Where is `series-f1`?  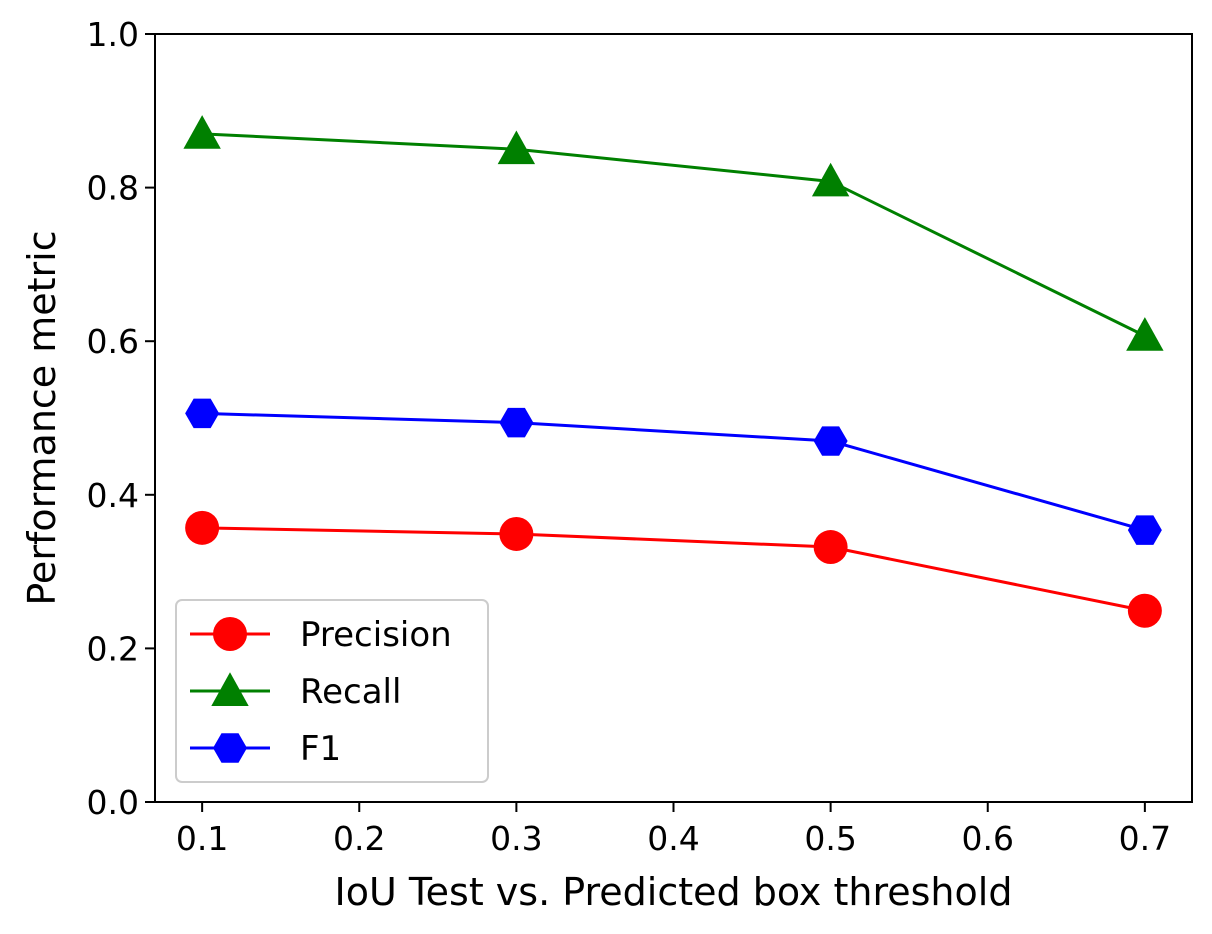 series-f1 is located at coordinates (673, 471).